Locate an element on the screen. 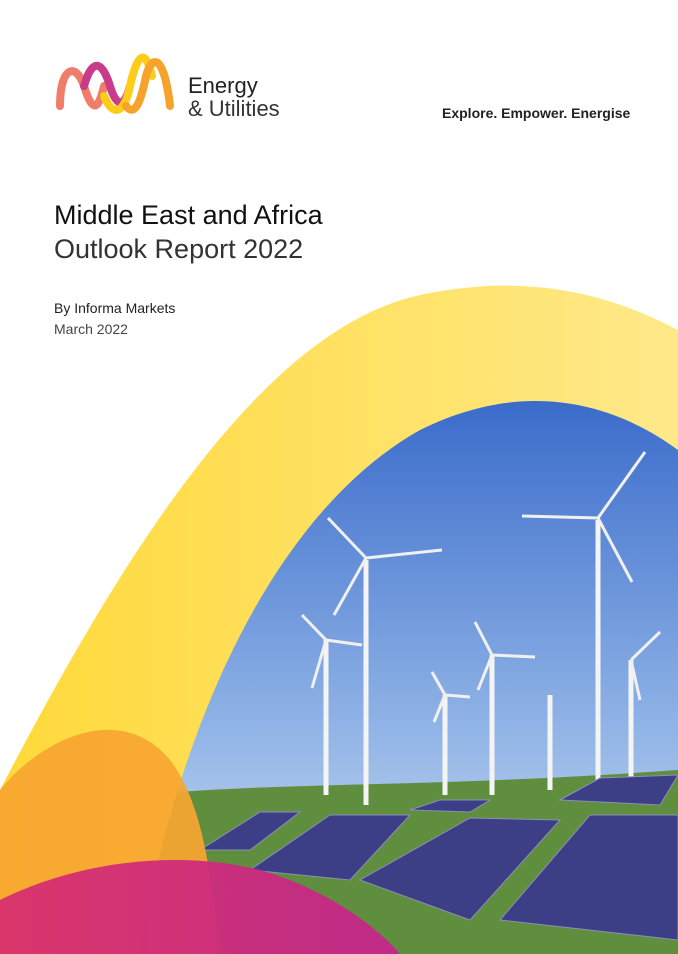 The width and height of the screenshot is (678, 954). brand-name: Energy & Utilities is located at coordinates (234, 97).